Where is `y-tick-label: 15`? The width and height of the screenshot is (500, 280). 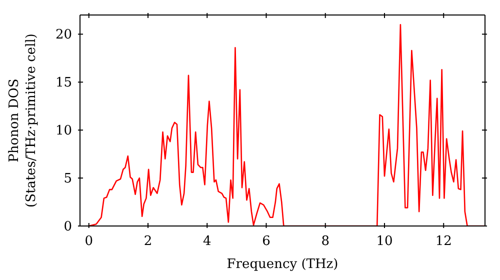
y-tick-label: 15 is located at coordinates (63, 83).